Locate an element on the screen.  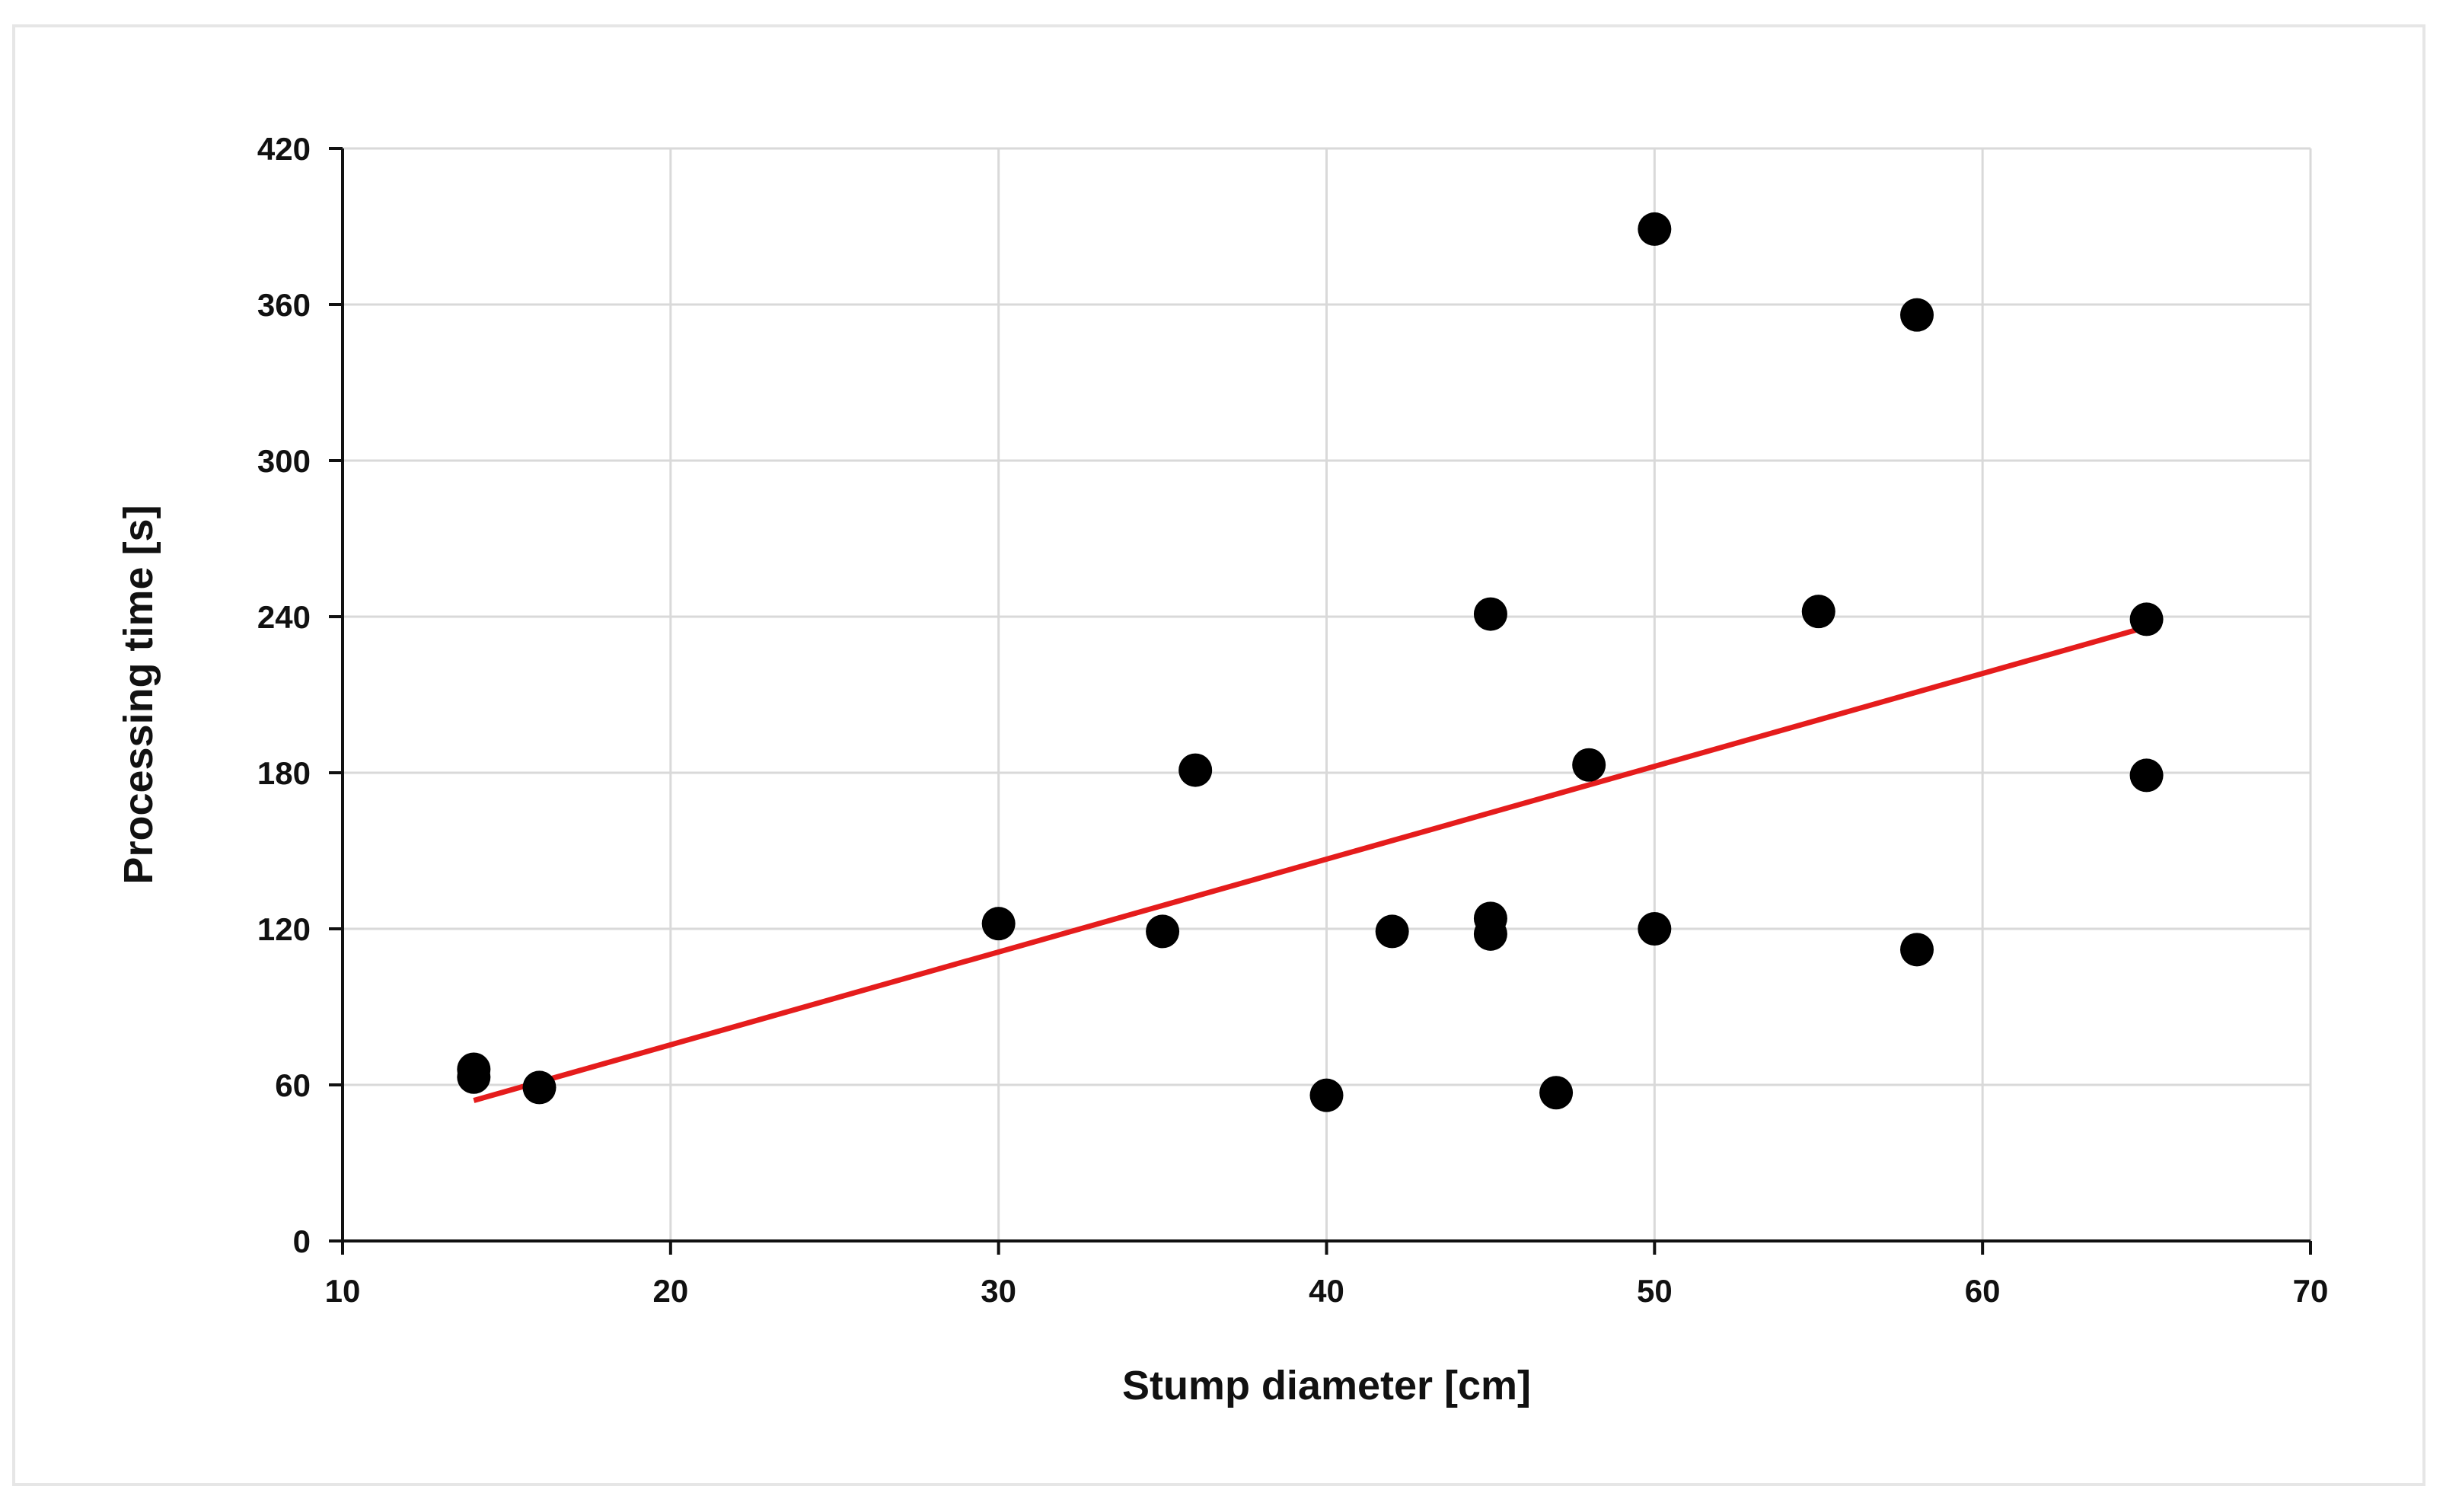
y-tick-label: 300 is located at coordinates (284, 461).